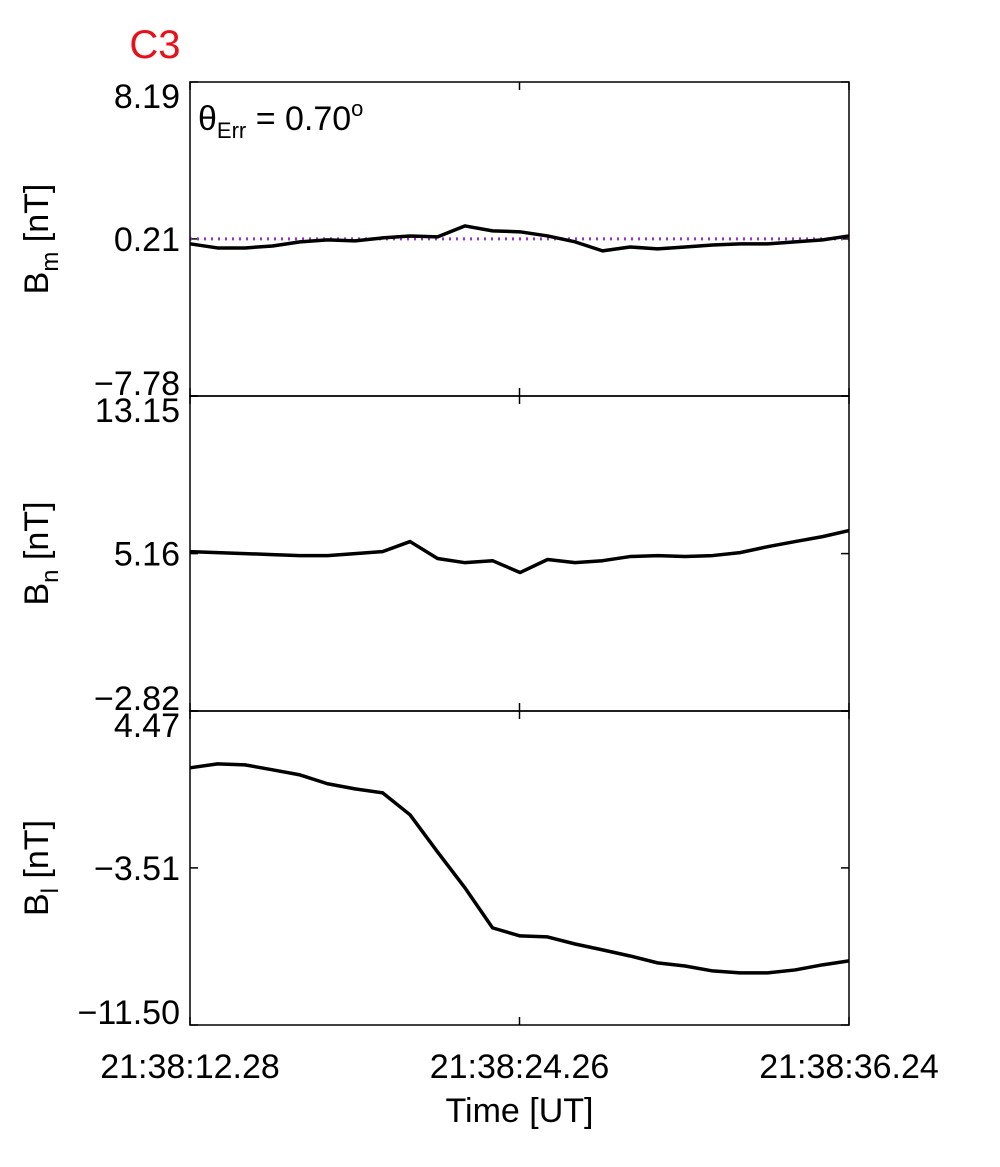 This screenshot has height=1167, width=1000. I want to click on y-tick-label: 13.15, so click(137, 411).